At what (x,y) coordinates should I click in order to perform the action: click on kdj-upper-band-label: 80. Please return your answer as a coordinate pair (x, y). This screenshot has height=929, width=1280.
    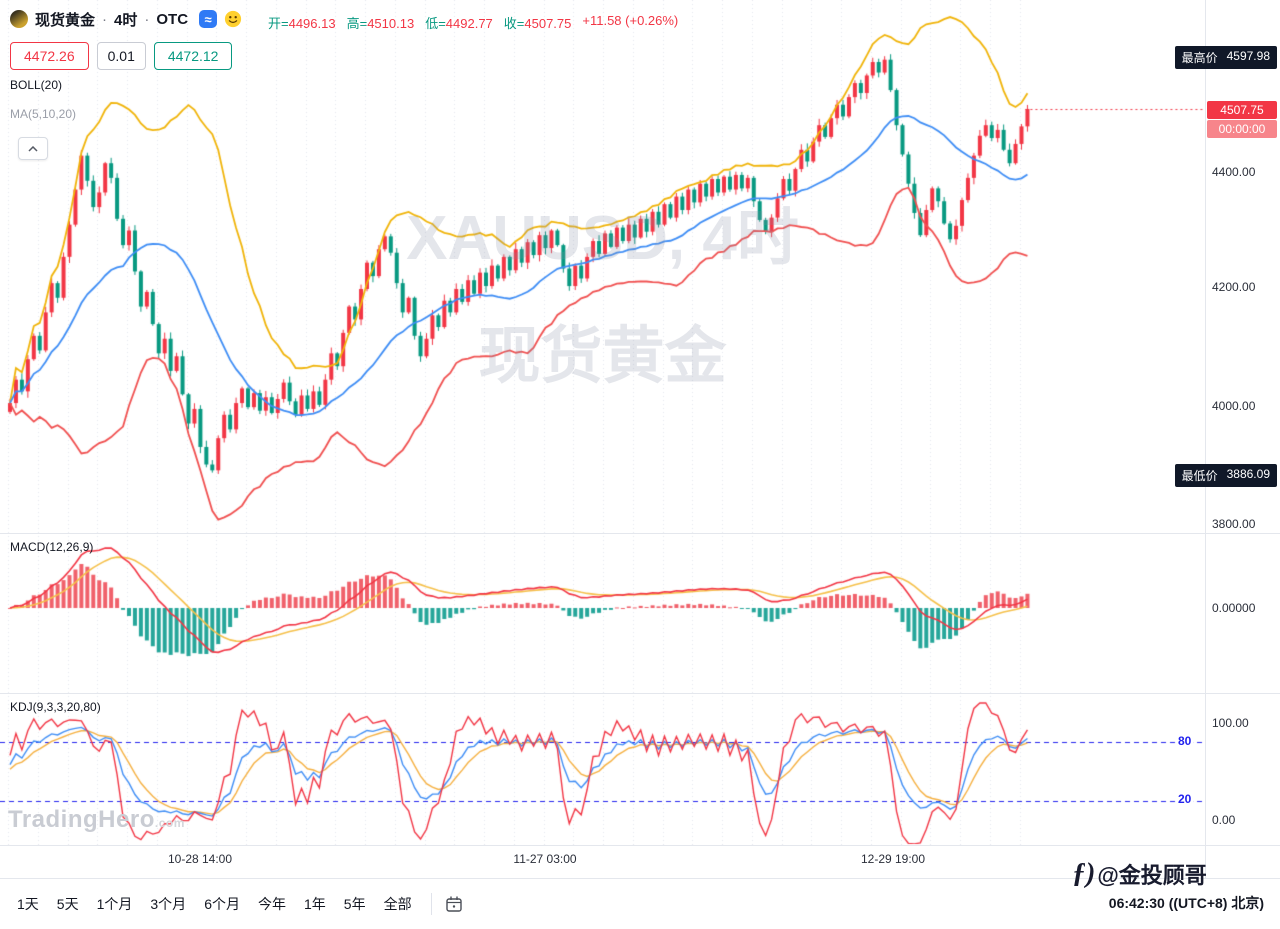
    Looking at the image, I should click on (1185, 741).